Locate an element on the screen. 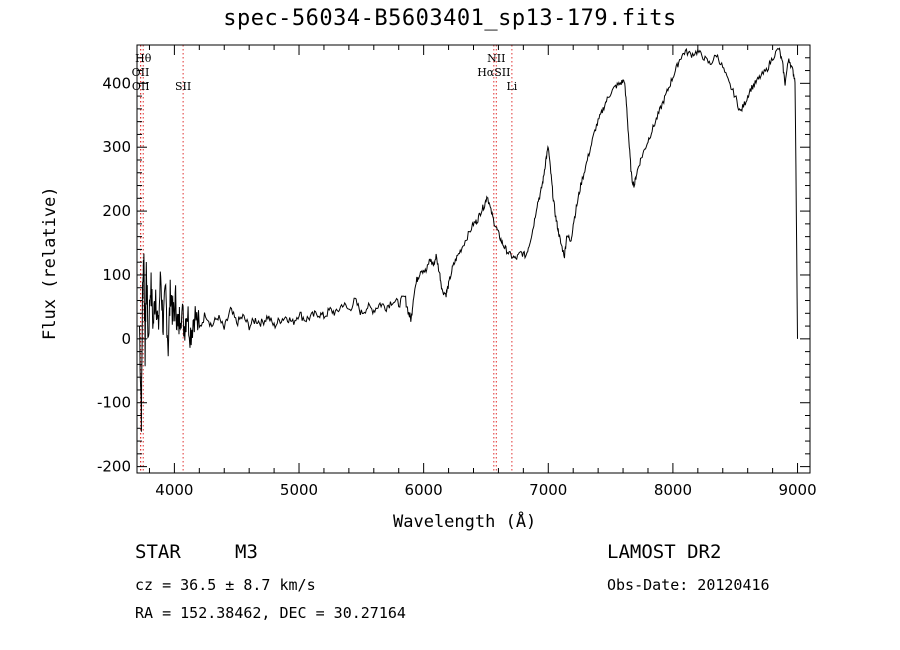 The width and height of the screenshot is (900, 650). line-marker-label: HαSII is located at coordinates (493, 72).